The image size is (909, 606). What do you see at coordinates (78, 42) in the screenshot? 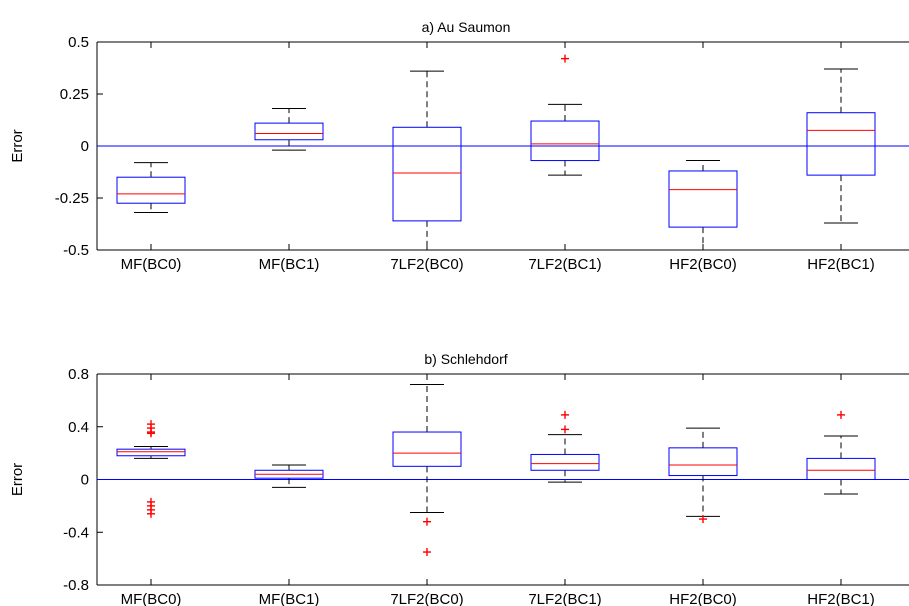
I see `y-tick-label: 0.5` at bounding box center [78, 42].